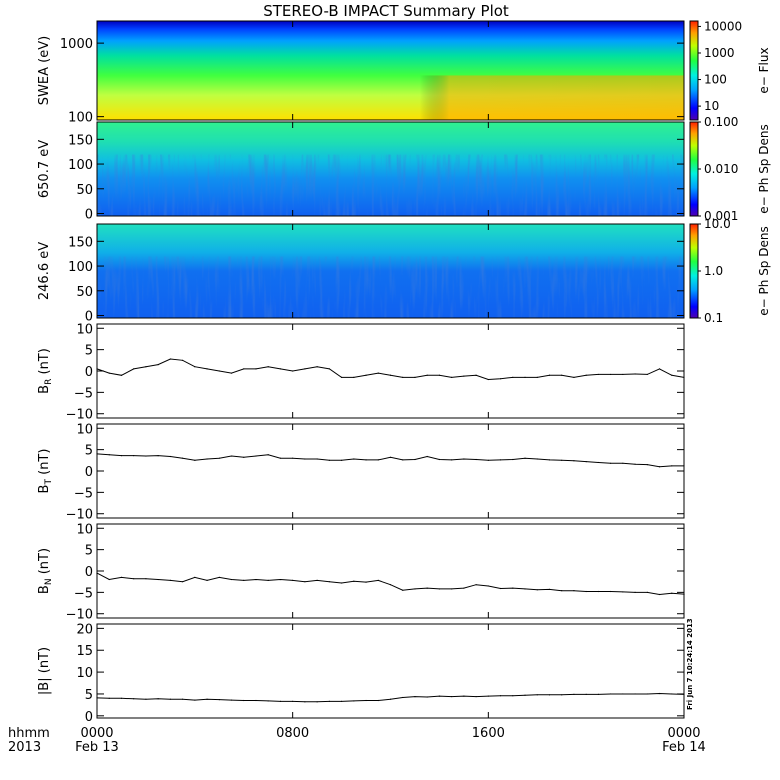 This screenshot has width=780, height=780. What do you see at coordinates (390, 97) in the screenshot?
I see `spectrogram-shading` at bounding box center [390, 97].